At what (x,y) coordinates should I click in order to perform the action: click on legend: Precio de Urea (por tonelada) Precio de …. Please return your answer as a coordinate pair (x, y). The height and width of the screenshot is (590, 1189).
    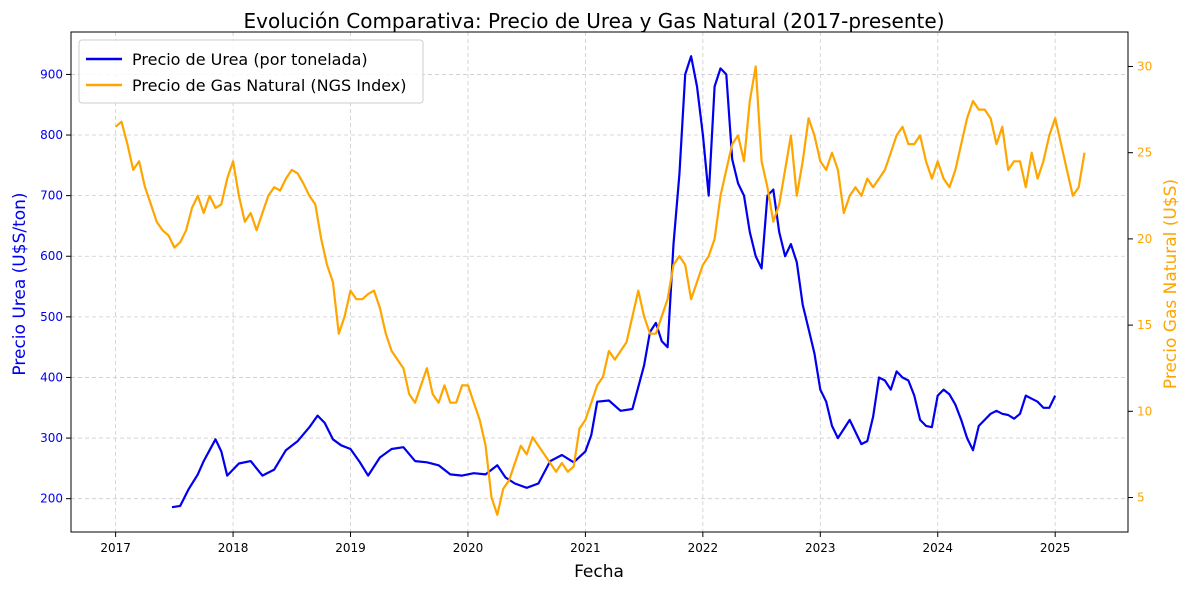
    Looking at the image, I should click on (251, 71).